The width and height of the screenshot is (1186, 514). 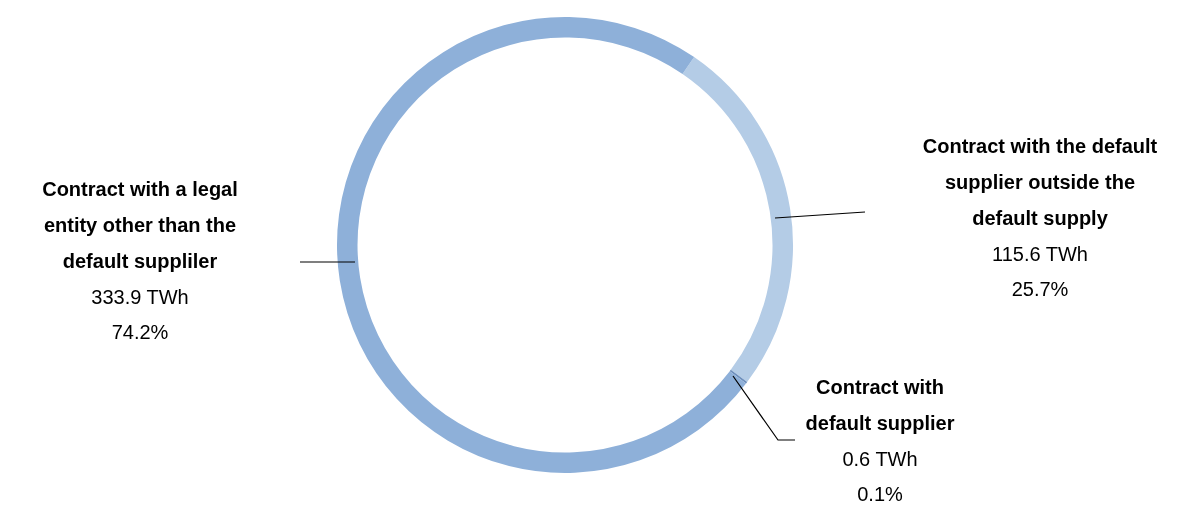 I want to click on data-label: 0.6 TWh 0.1%, so click(x=880, y=476).